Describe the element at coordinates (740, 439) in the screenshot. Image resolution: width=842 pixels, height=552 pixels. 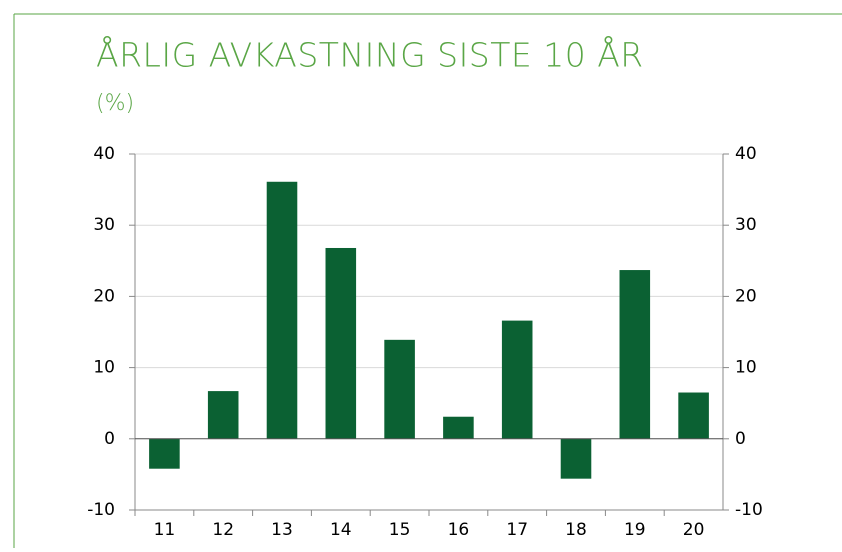
I see `y2-tick-label: 0` at that location.